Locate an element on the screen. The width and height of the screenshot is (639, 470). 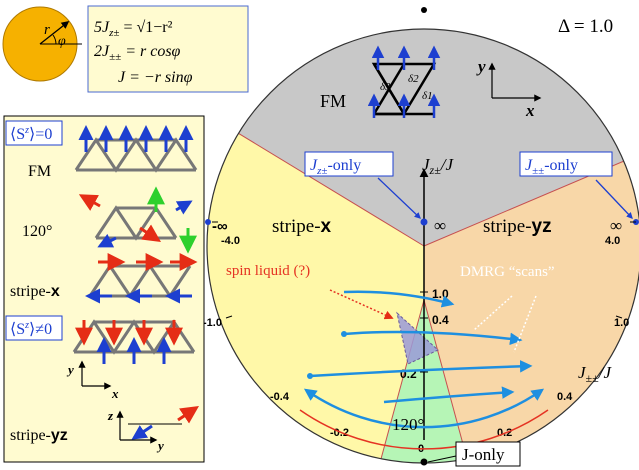
top-point is located at coordinates (424, 10).